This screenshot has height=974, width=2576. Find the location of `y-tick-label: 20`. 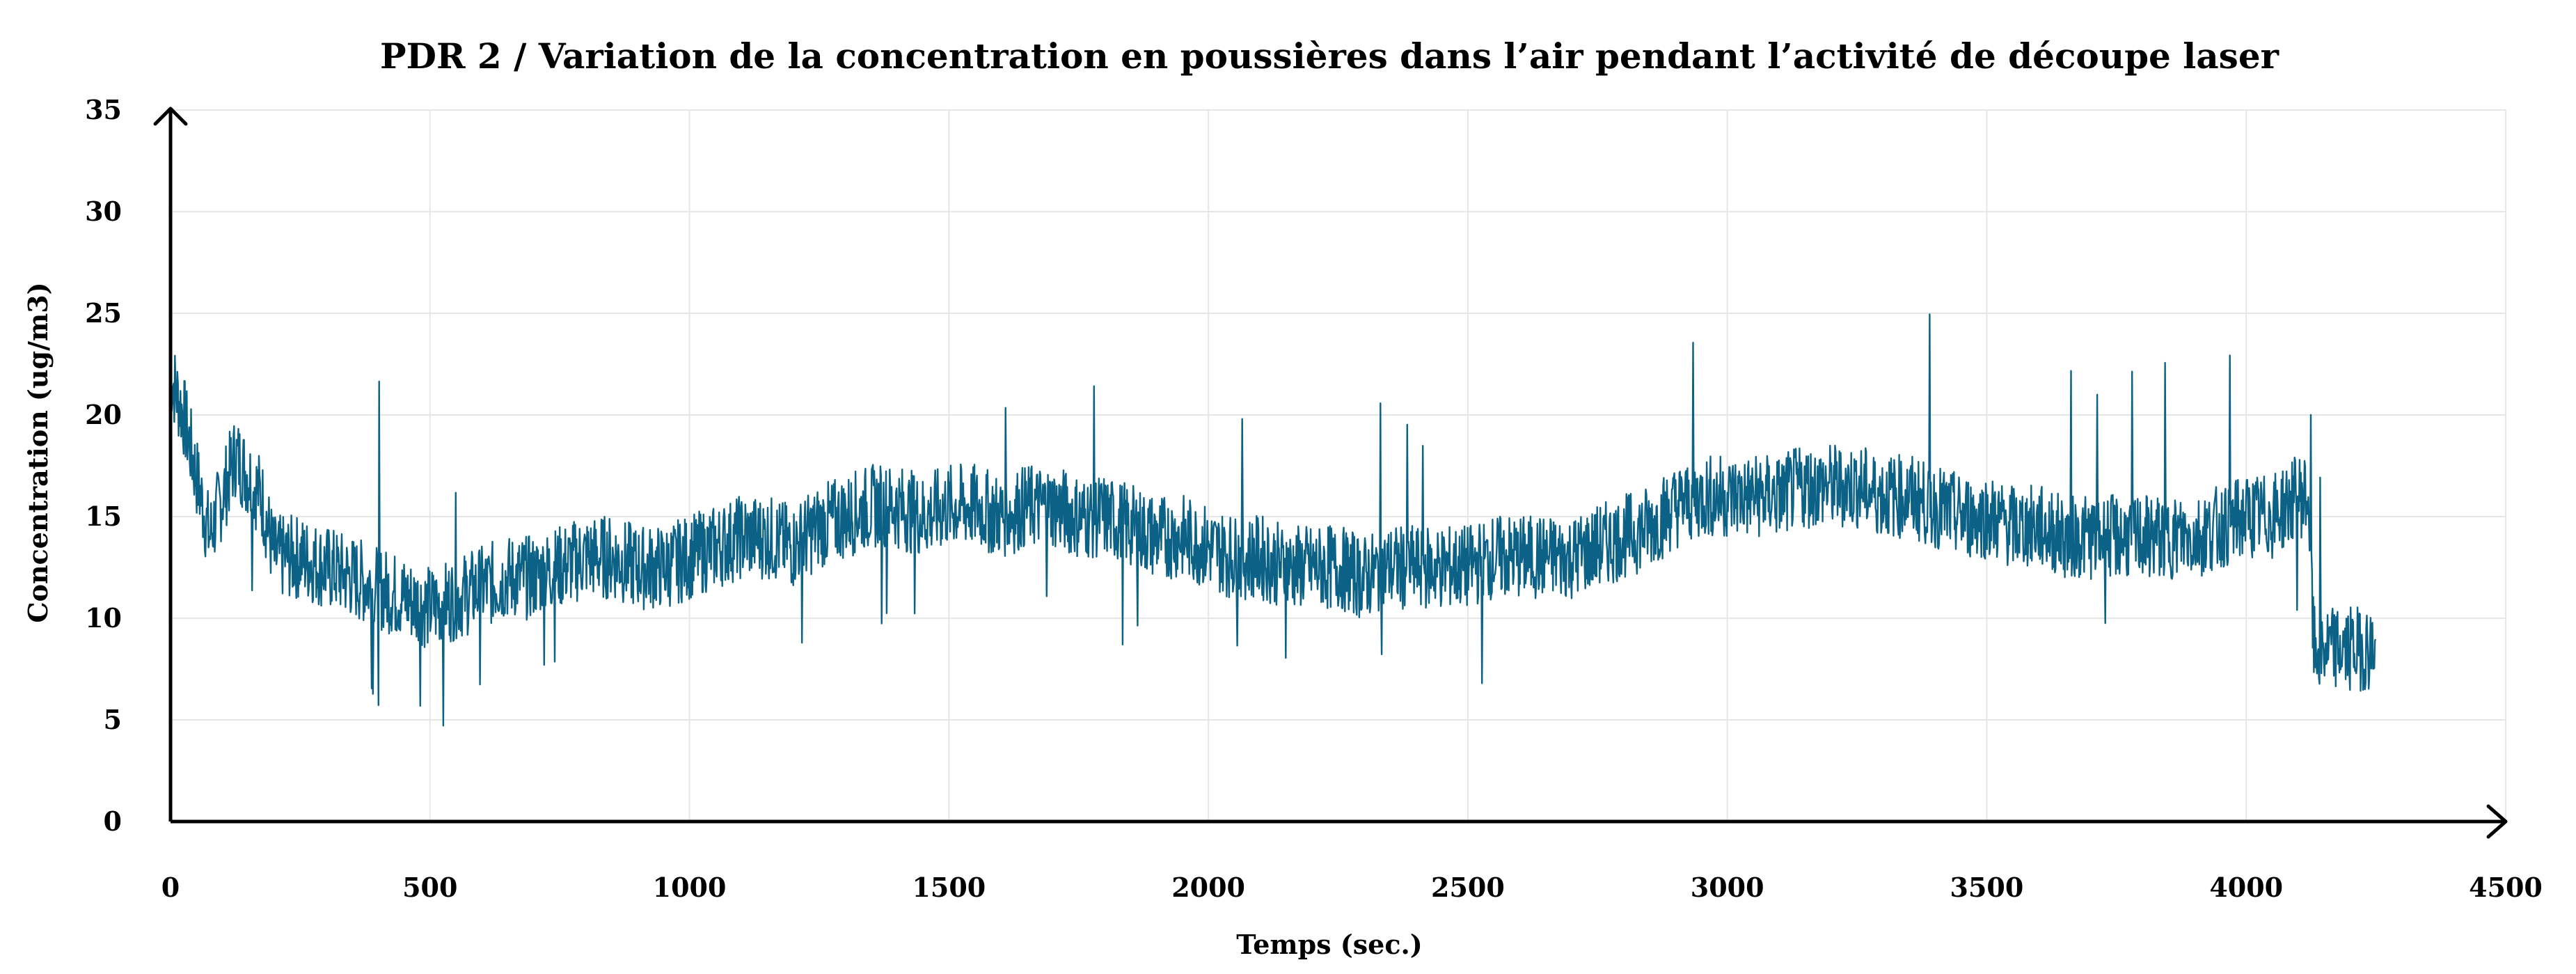

y-tick-label: 20 is located at coordinates (103, 414).